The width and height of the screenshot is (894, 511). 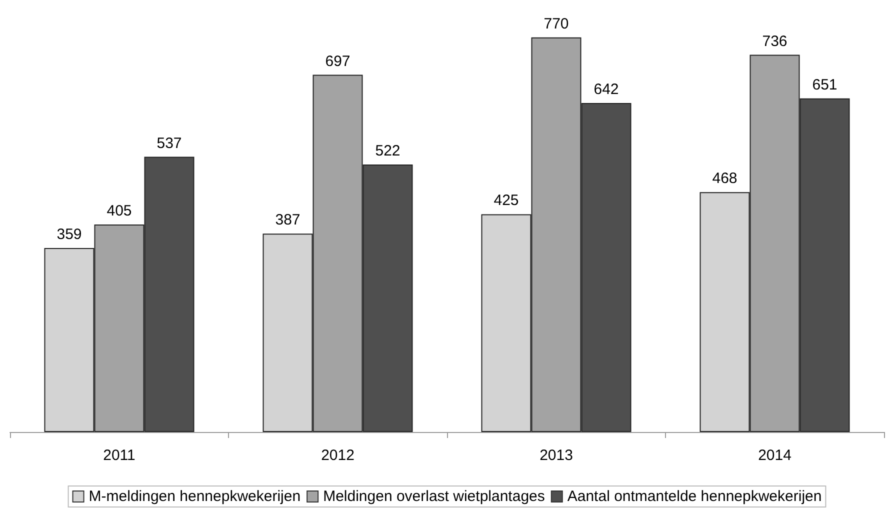 I want to click on data-label: 522, so click(x=387, y=151).